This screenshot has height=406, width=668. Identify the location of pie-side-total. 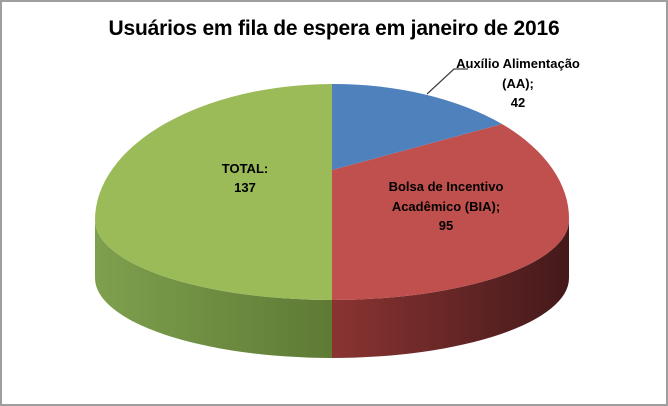
(213, 289).